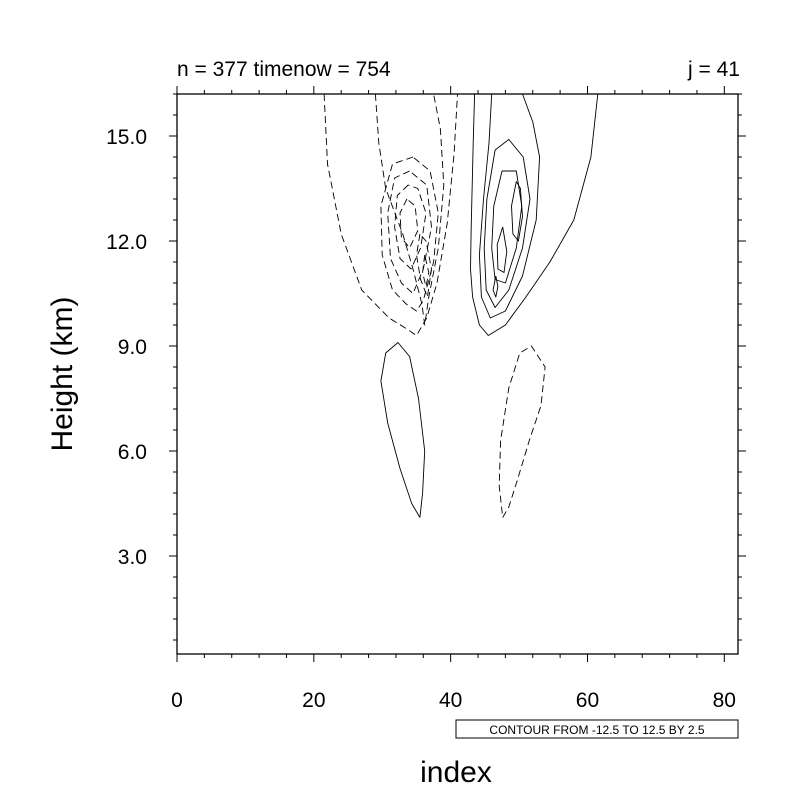  I want to click on x-tick-label: 40, so click(450, 700).